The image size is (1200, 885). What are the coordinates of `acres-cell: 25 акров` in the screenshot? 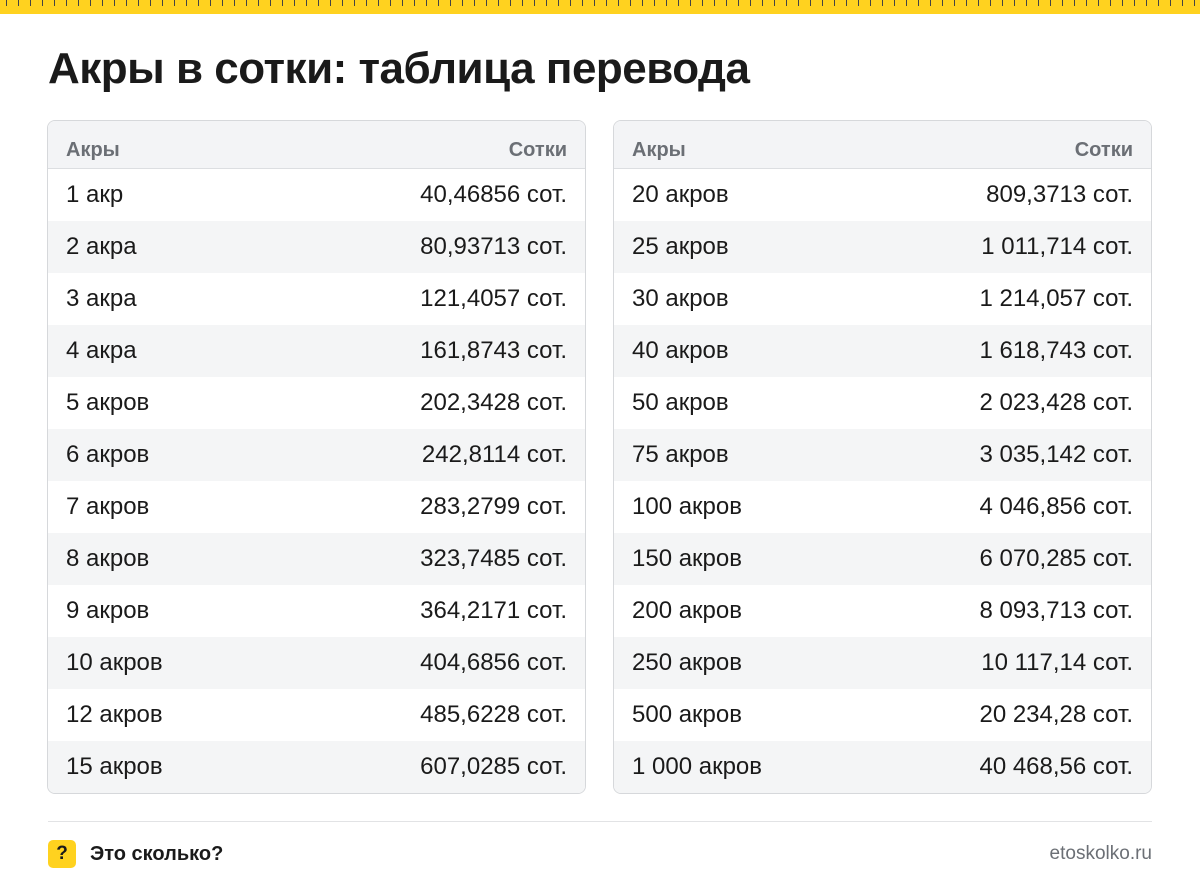 It's located at (680, 246).